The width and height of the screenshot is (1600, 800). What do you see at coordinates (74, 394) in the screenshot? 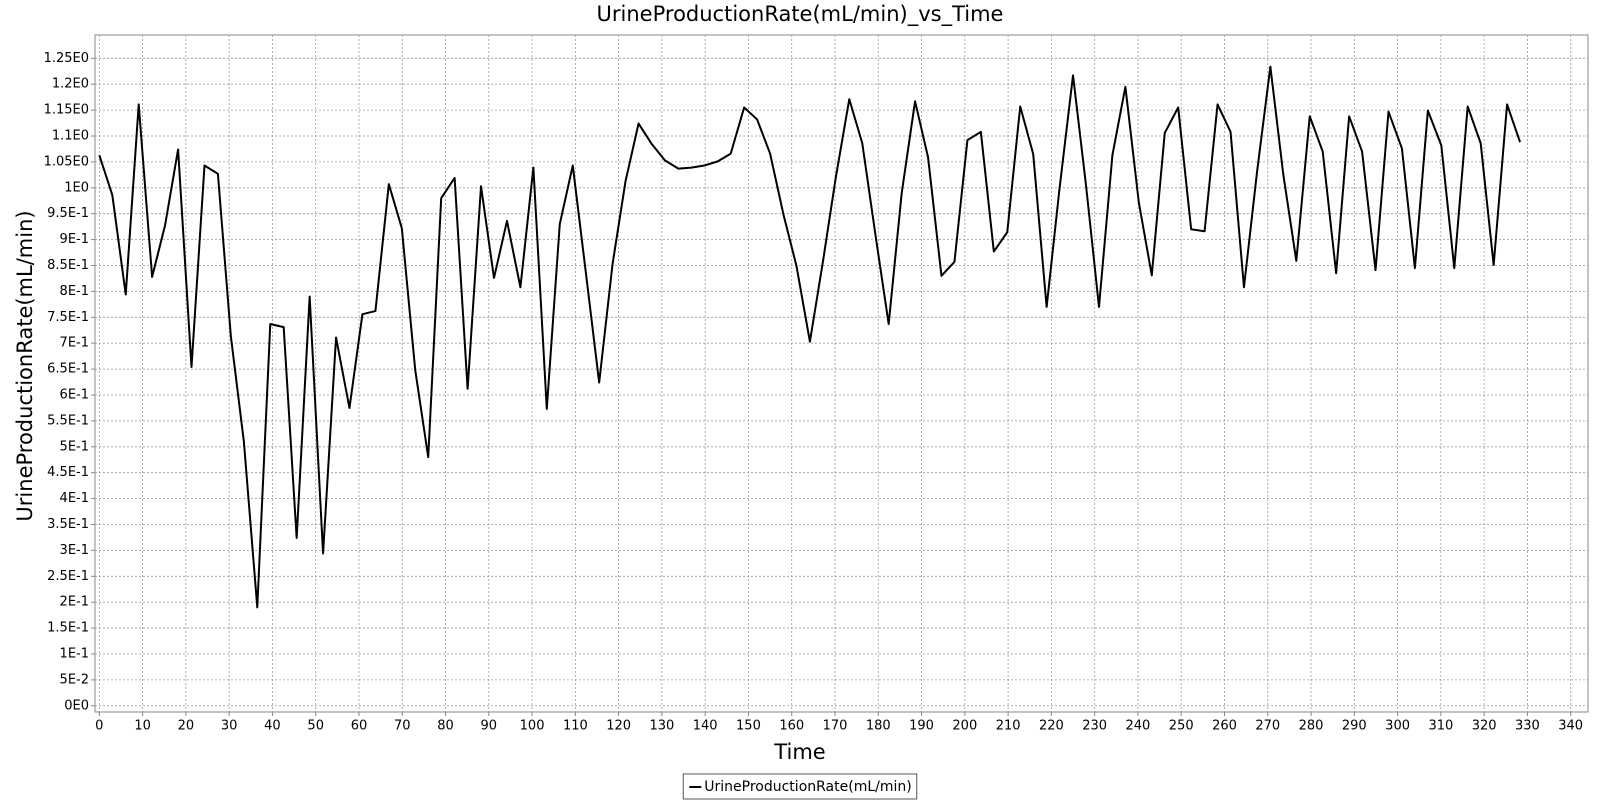
I see `y-tick-label: 6E-1` at bounding box center [74, 394].